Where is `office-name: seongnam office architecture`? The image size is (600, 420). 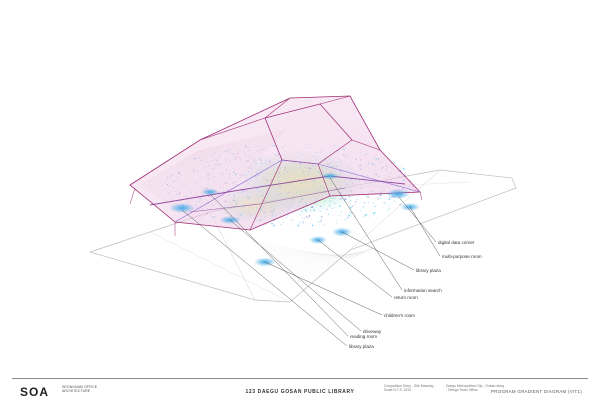
office-name: seongnam office architecture is located at coordinates (80, 389).